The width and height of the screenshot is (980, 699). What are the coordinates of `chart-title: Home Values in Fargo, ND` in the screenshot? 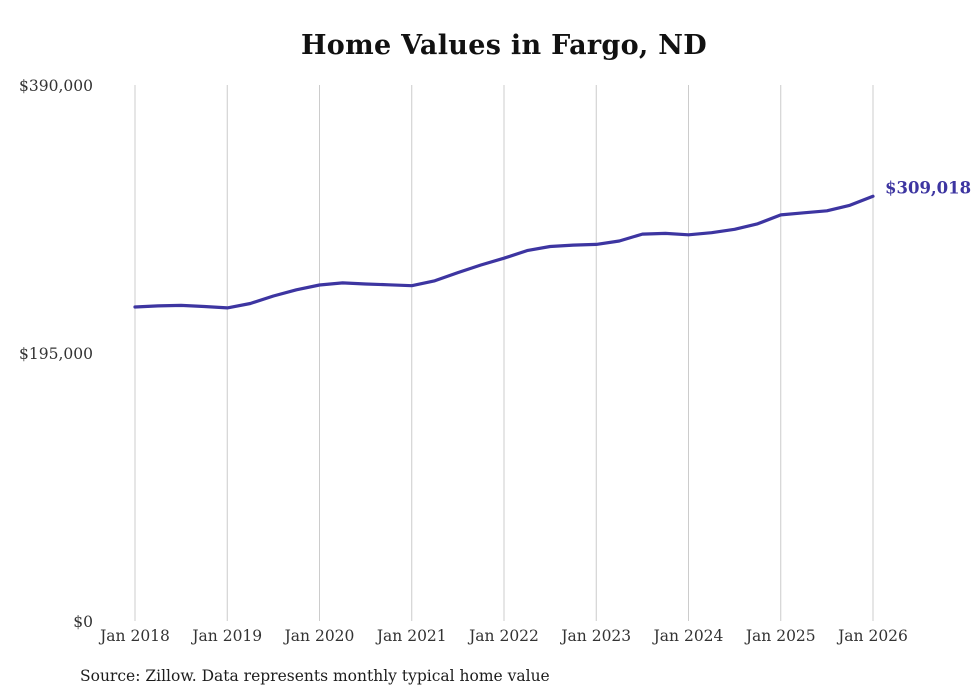 It's located at (504, 45).